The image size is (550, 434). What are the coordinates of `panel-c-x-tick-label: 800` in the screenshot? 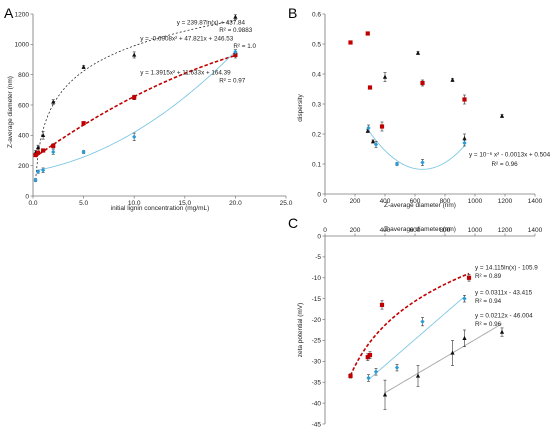 It's located at (445, 230).